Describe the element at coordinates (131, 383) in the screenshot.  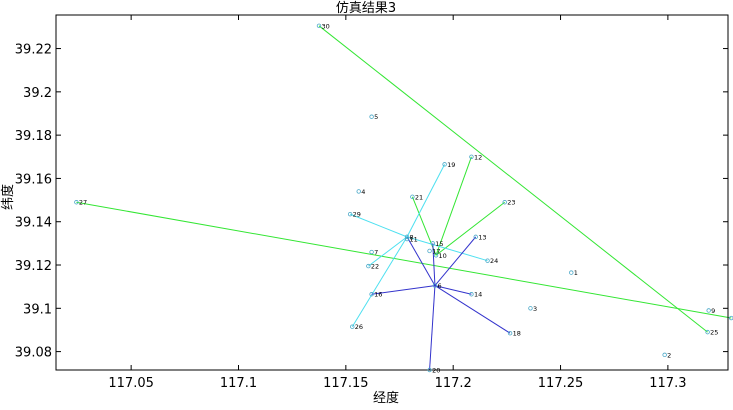
I see `x-tick-label: 117.05` at that location.